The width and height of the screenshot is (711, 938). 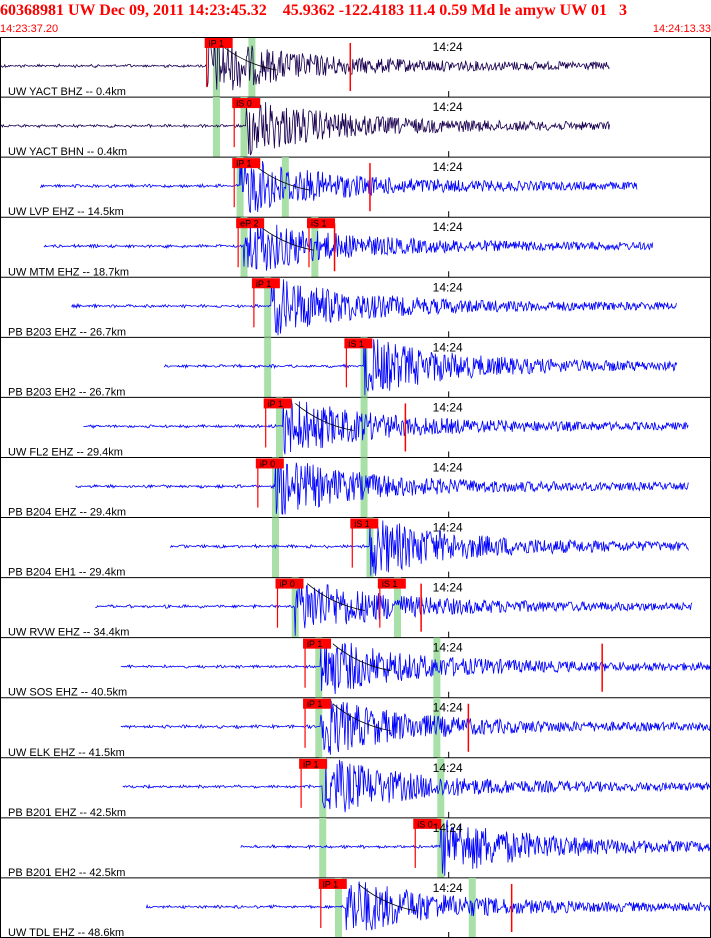 I want to click on trace-panel: iP 1 14:24 UW TDL EHZ -- 48.6km, so click(x=355, y=907).